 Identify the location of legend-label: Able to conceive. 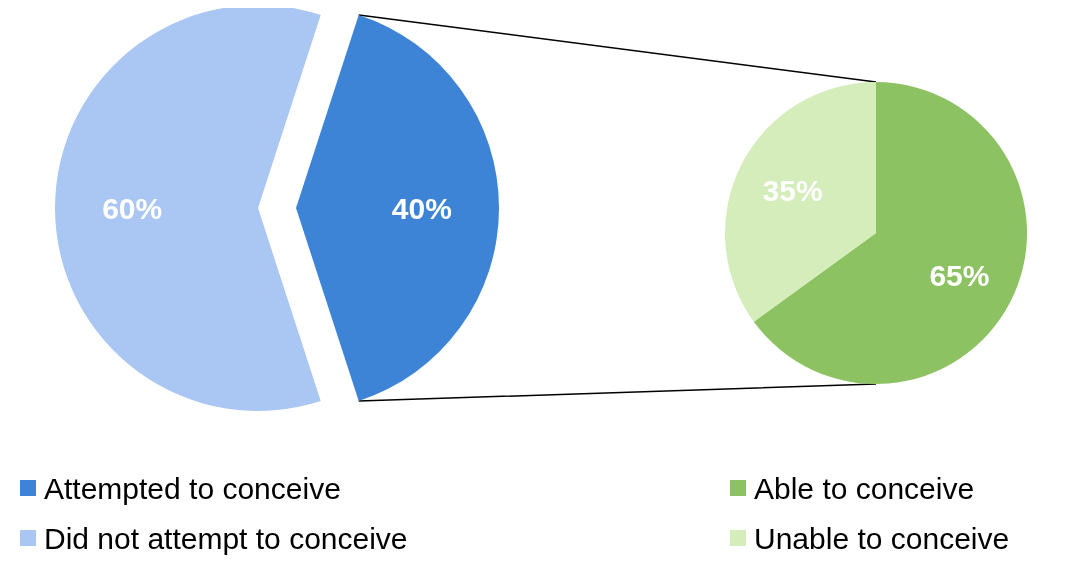
(864, 488).